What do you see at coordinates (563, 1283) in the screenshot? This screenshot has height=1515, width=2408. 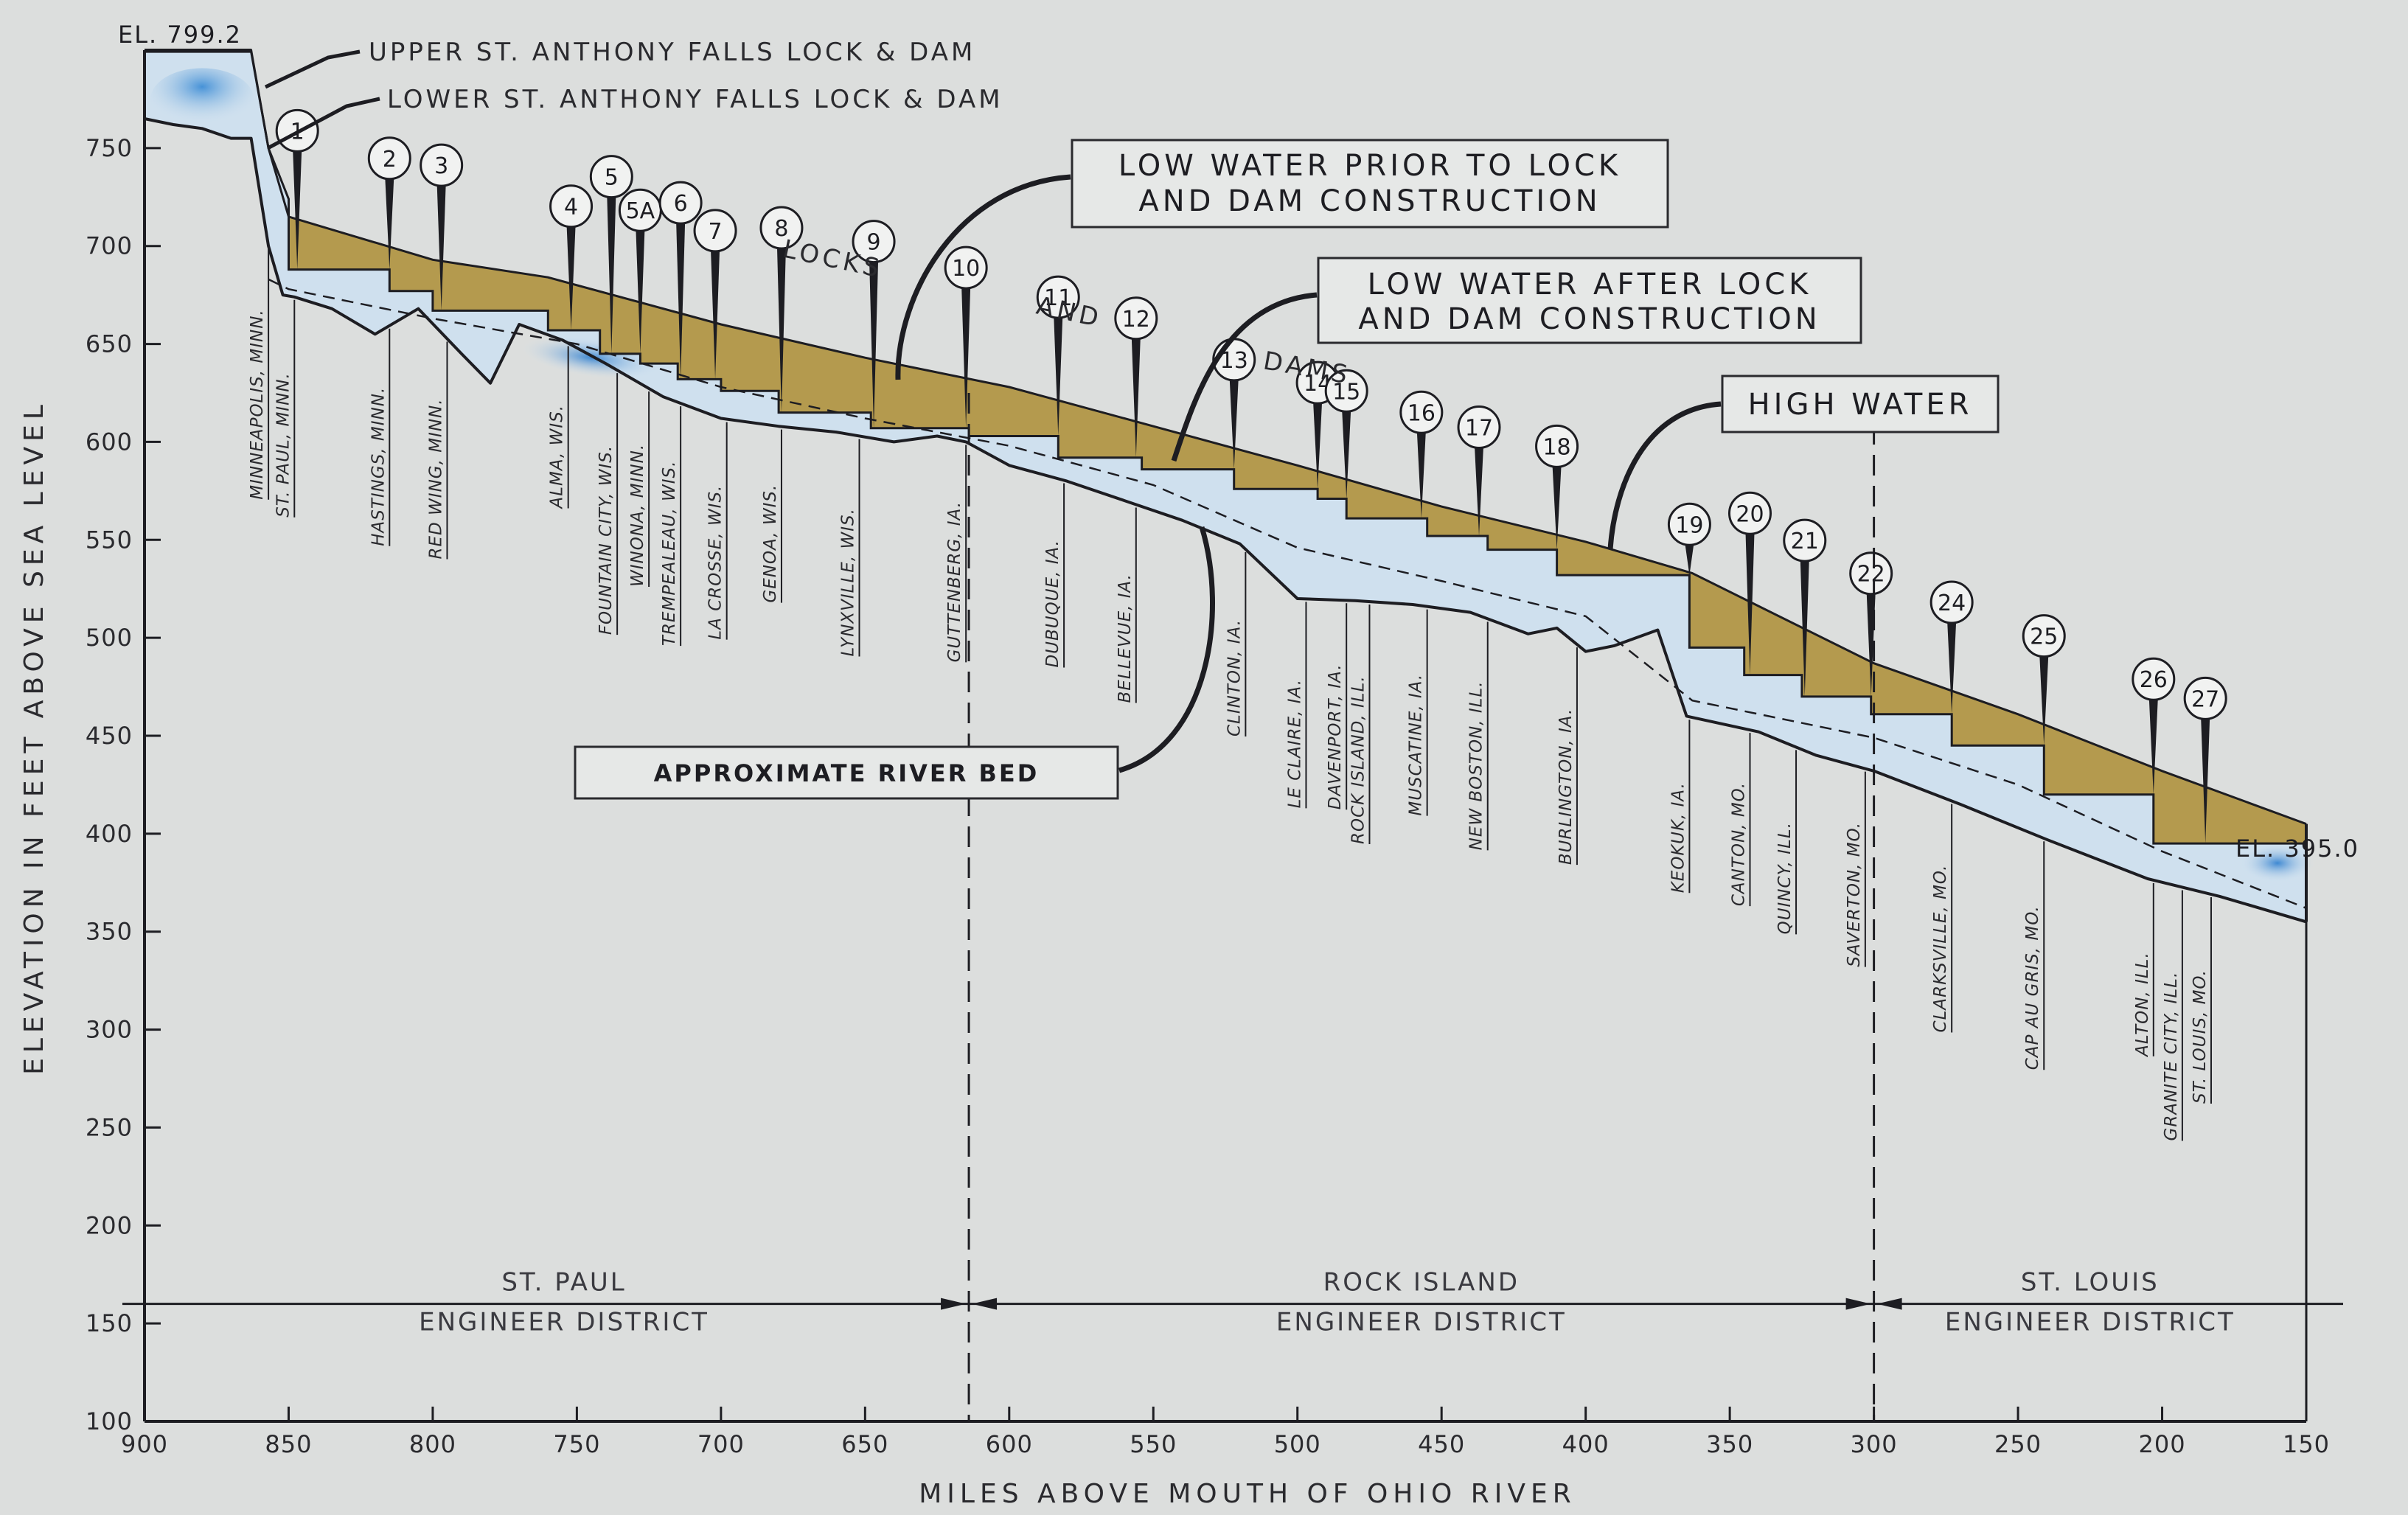 I see `district-name: ST. PAUL` at bounding box center [563, 1283].